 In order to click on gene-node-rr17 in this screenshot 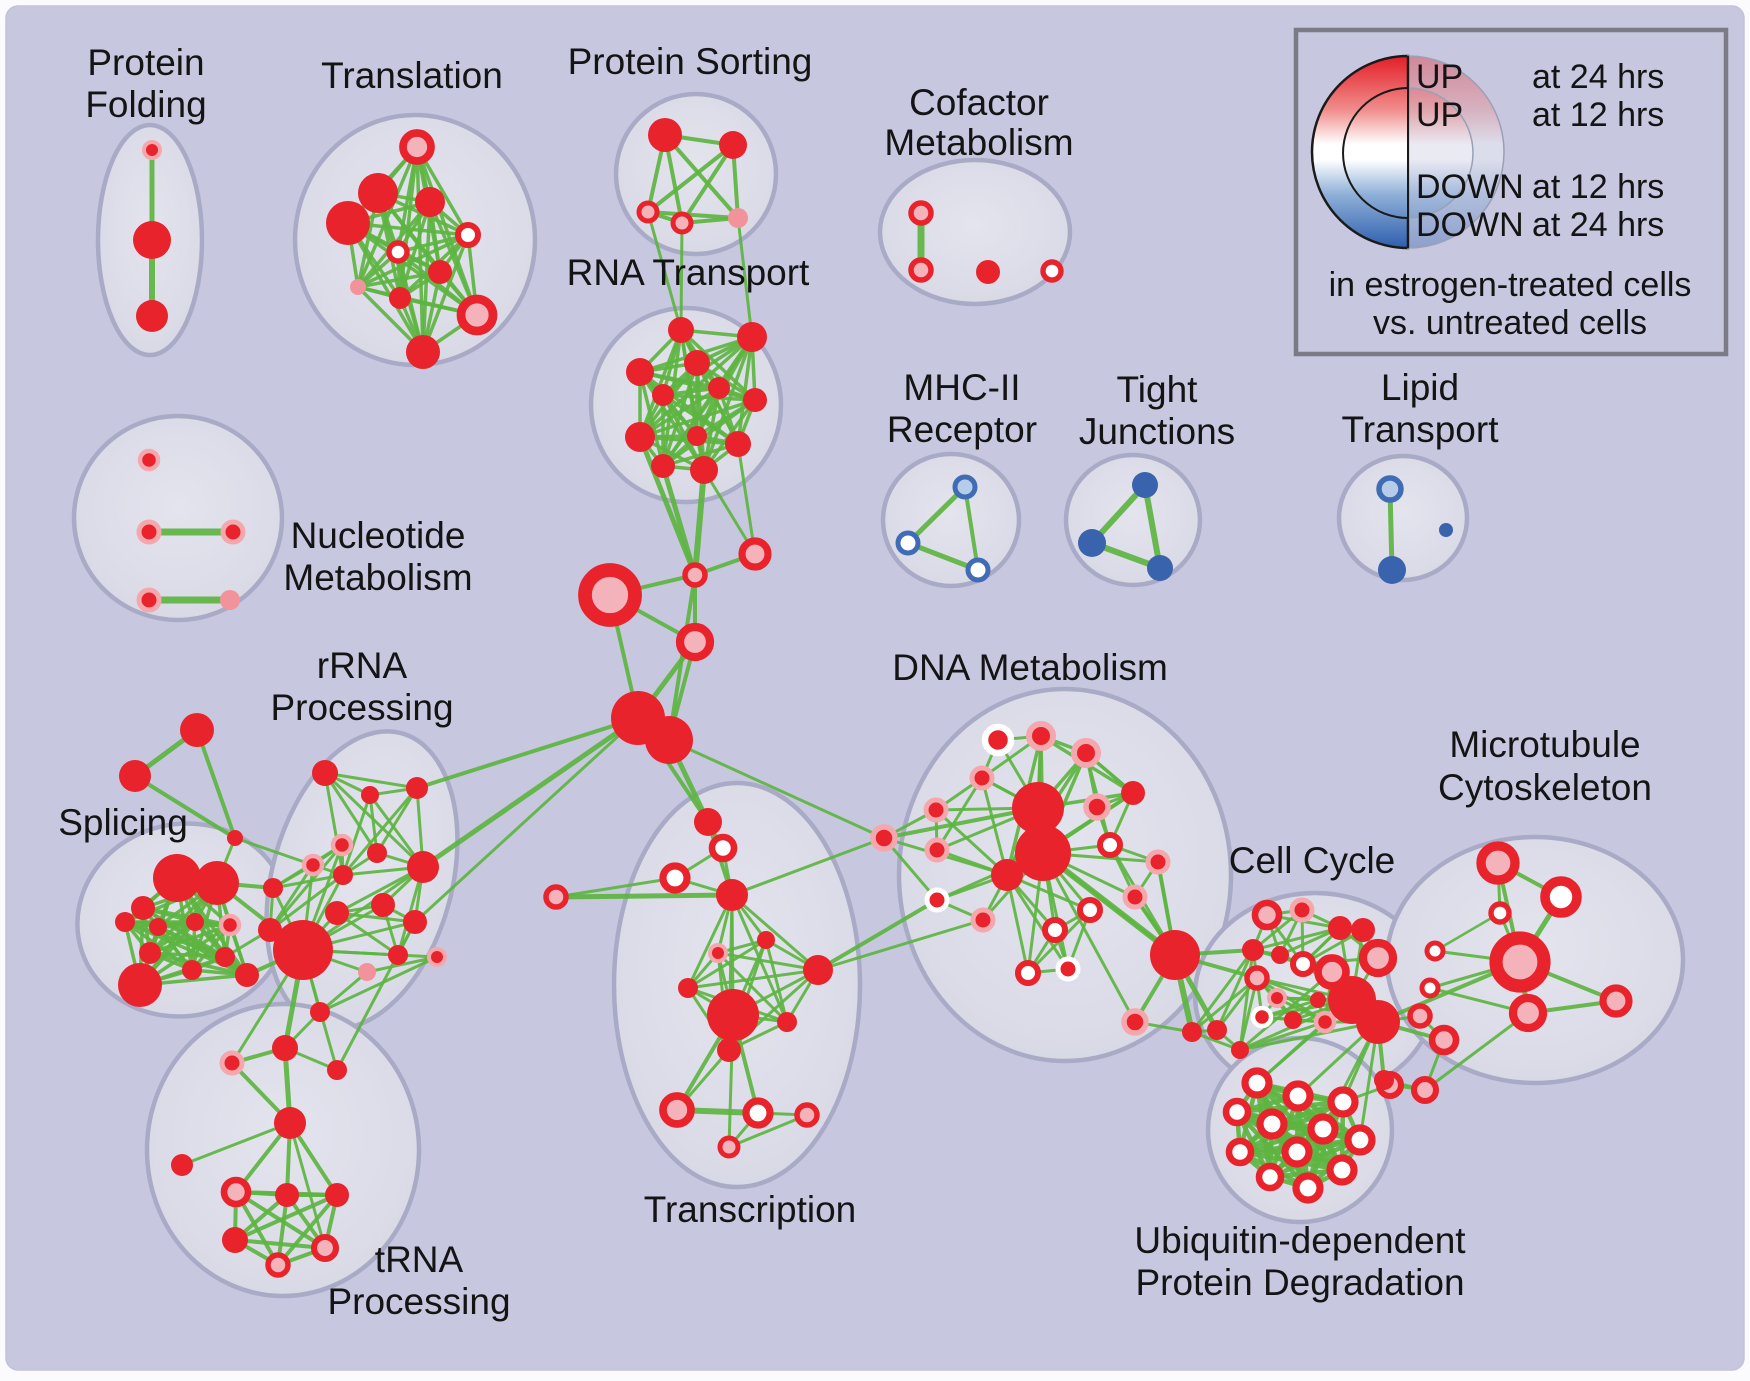, I will do `click(367, 972)`.